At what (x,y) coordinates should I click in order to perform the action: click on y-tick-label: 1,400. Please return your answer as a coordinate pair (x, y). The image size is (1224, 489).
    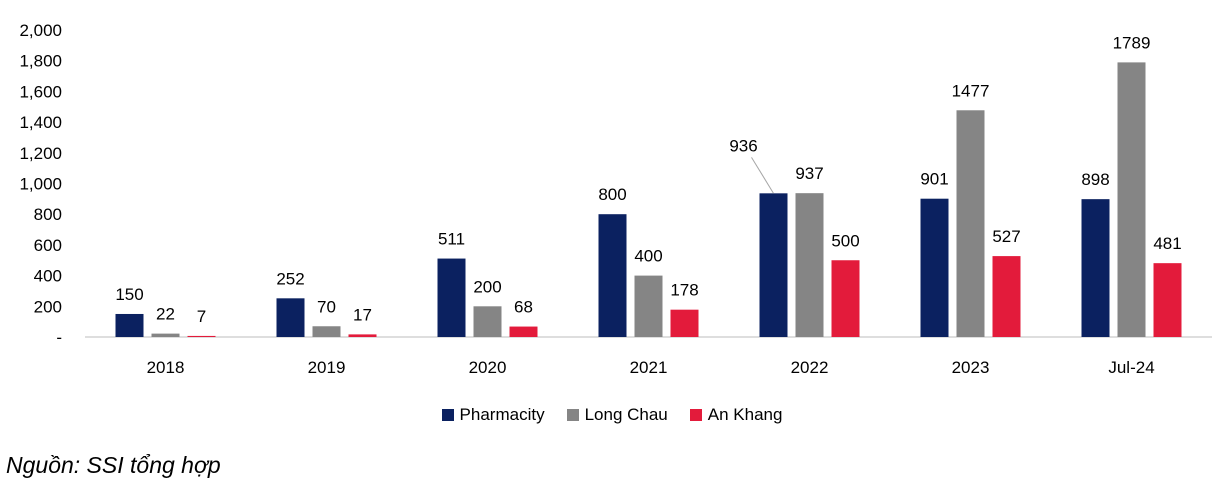
    Looking at the image, I should click on (40, 122).